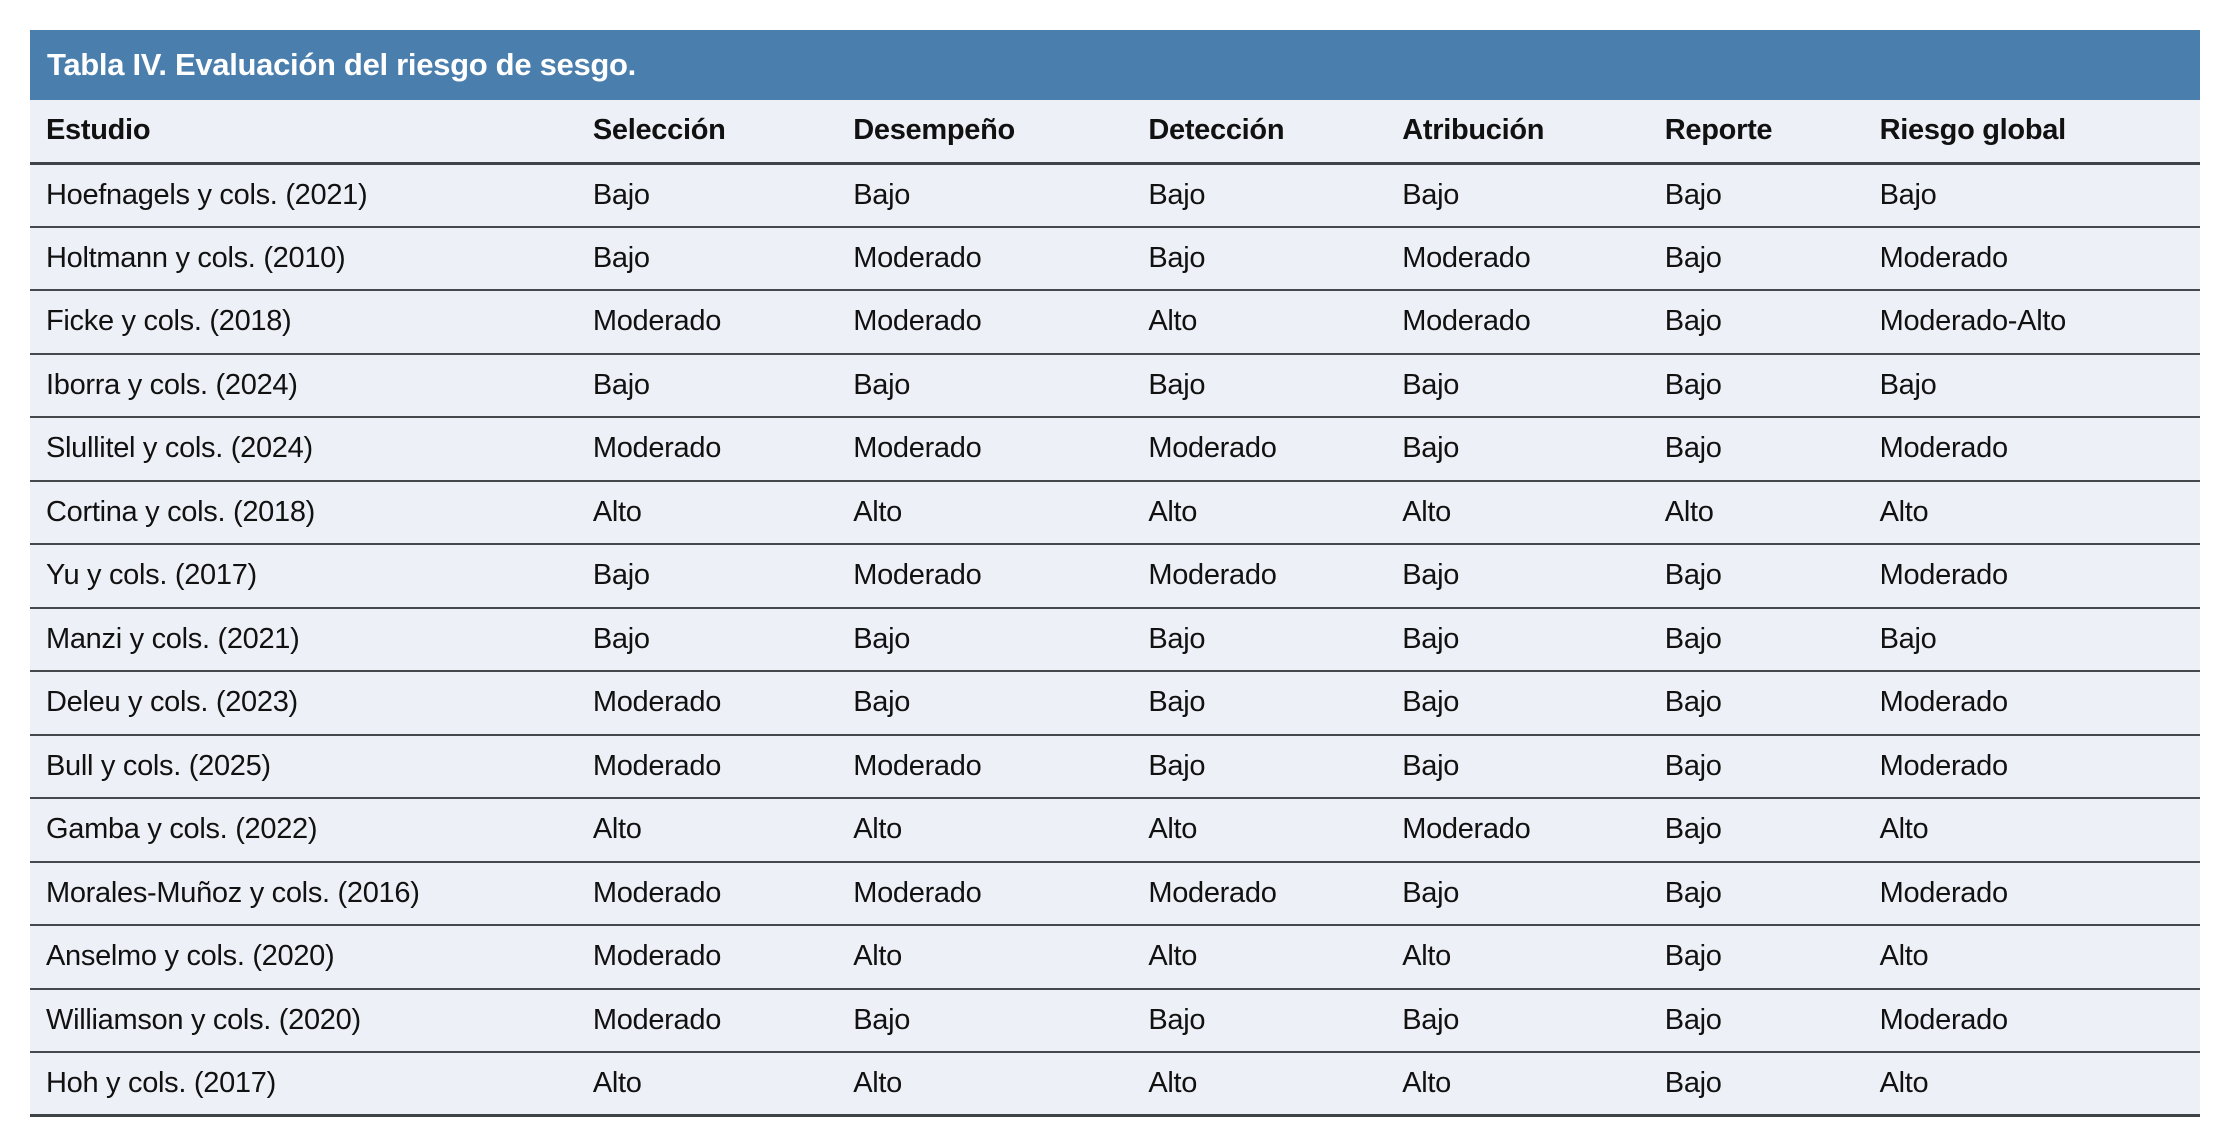  Describe the element at coordinates (303, 322) in the screenshot. I see `study-cell: Ficke y cols. (2018)` at that location.